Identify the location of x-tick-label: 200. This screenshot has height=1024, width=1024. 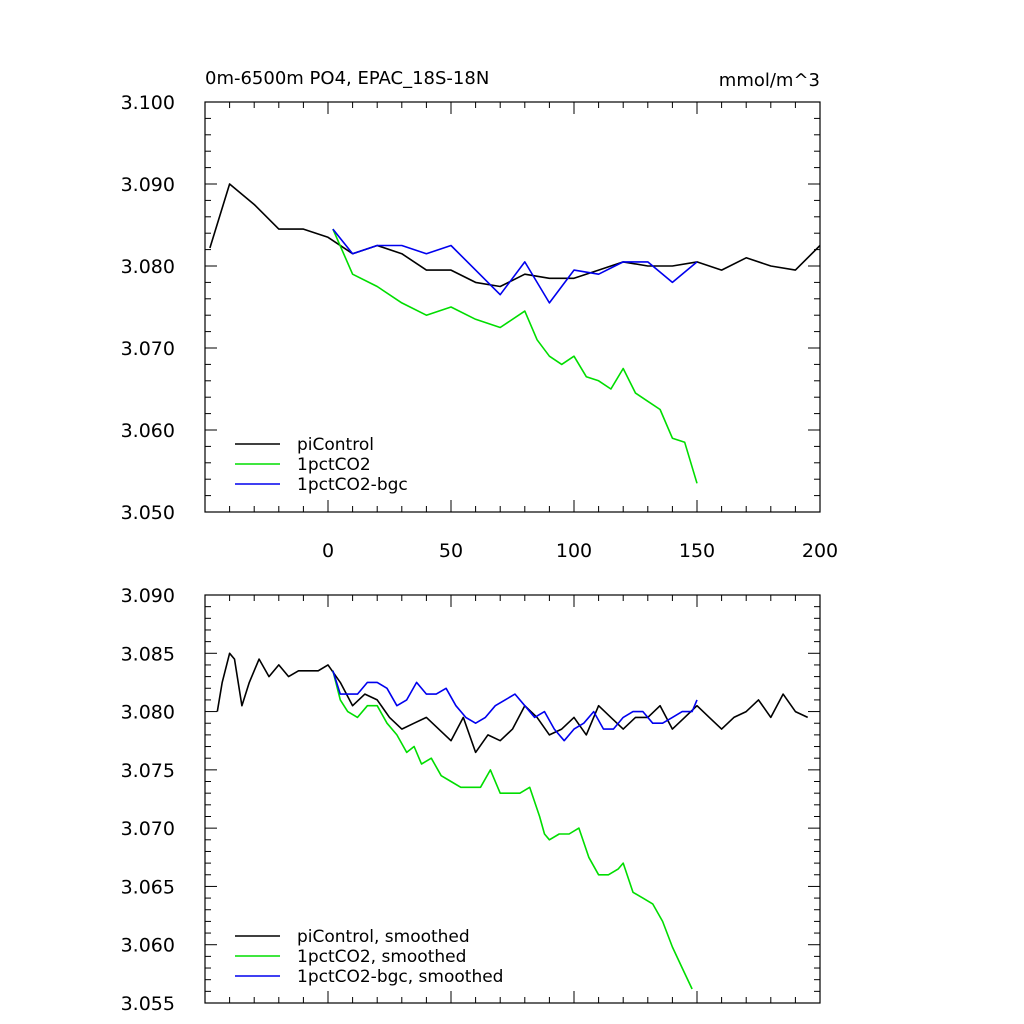
(820, 551).